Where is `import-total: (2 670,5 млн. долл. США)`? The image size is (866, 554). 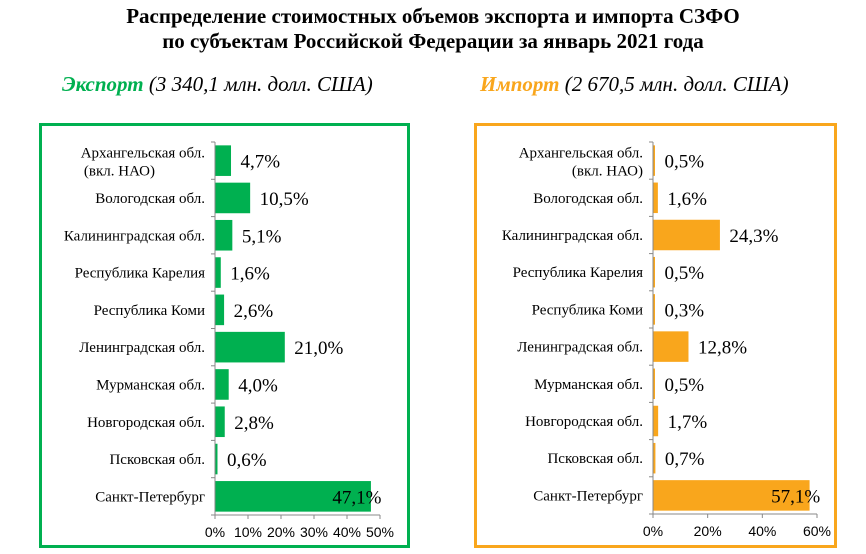
import-total: (2 670,5 млн. долл. США) is located at coordinates (674, 84).